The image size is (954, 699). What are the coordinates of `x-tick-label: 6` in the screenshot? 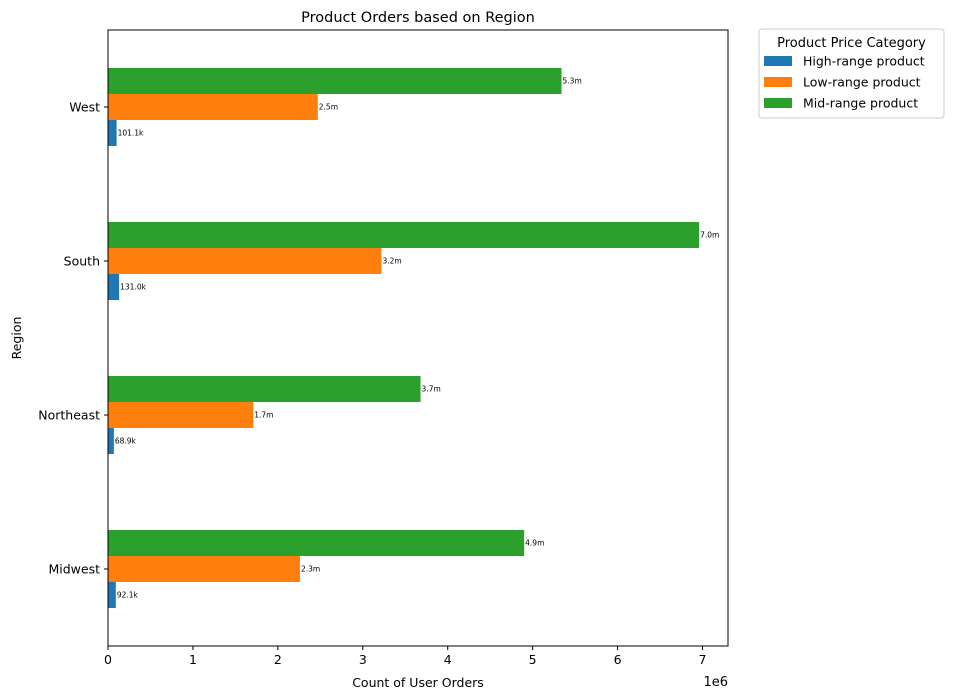 It's located at (618, 659).